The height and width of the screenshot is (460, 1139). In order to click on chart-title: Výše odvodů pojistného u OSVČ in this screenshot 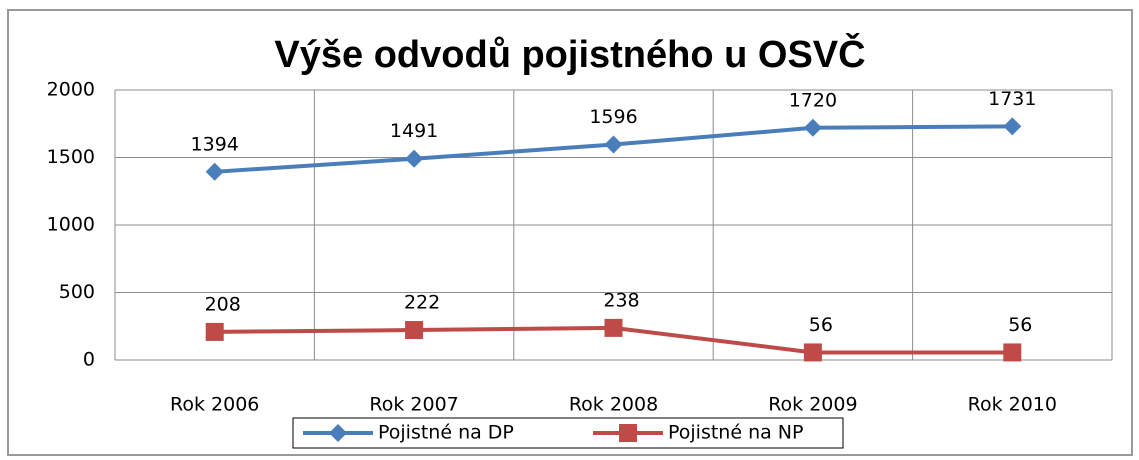, I will do `click(569, 53)`.